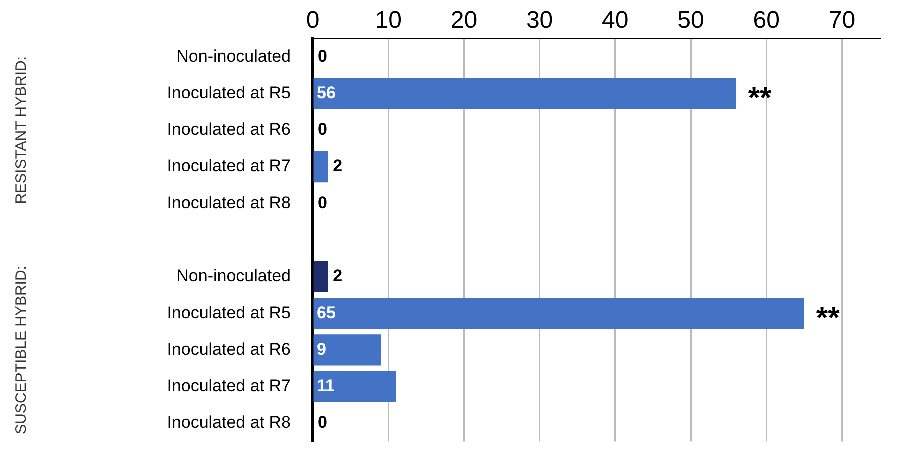 The width and height of the screenshot is (918, 474). Describe the element at coordinates (313, 20) in the screenshot. I see `x-tick-label: 0` at that location.